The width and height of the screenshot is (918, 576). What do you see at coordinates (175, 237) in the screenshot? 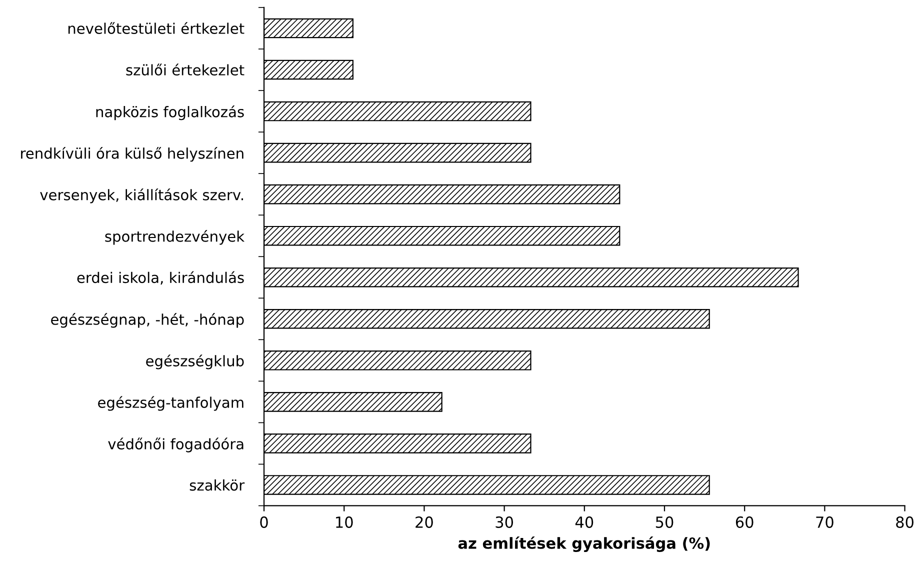
I see `y-tick-label: sportrendezvények` at bounding box center [175, 237].